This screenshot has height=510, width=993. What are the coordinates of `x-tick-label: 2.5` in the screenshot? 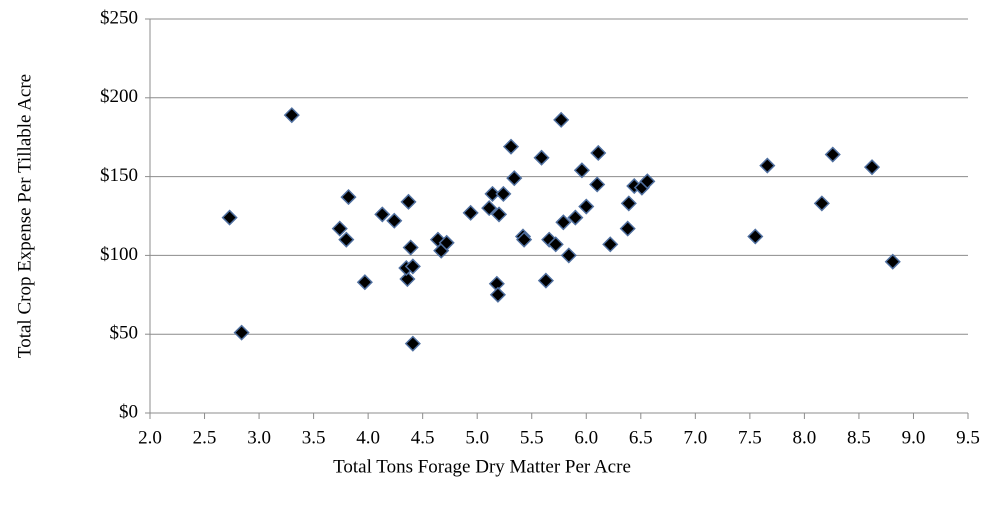 It's located at (205, 437).